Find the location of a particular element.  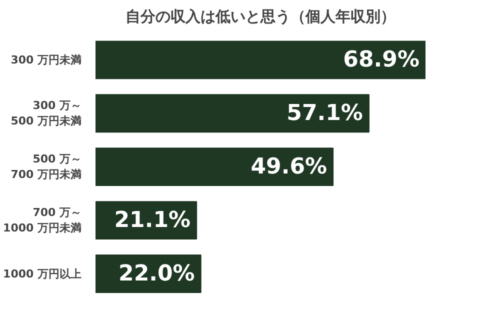

data-label: 21.1% is located at coordinates (152, 220).